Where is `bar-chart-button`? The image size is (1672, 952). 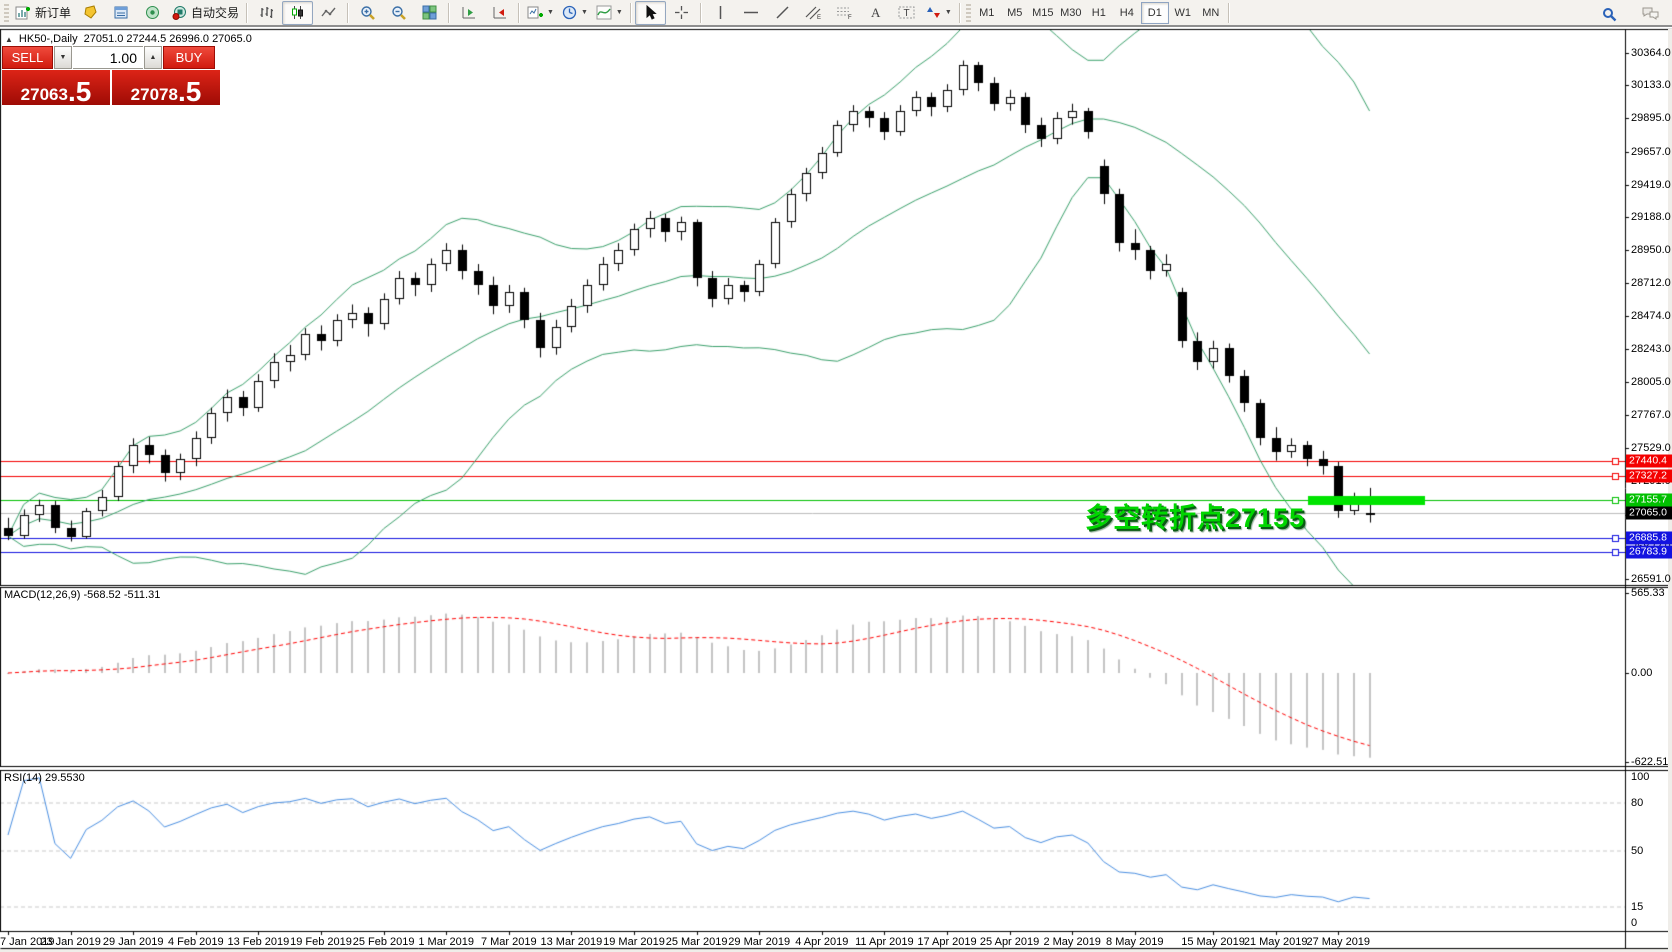
bar-chart-button is located at coordinates (266, 13).